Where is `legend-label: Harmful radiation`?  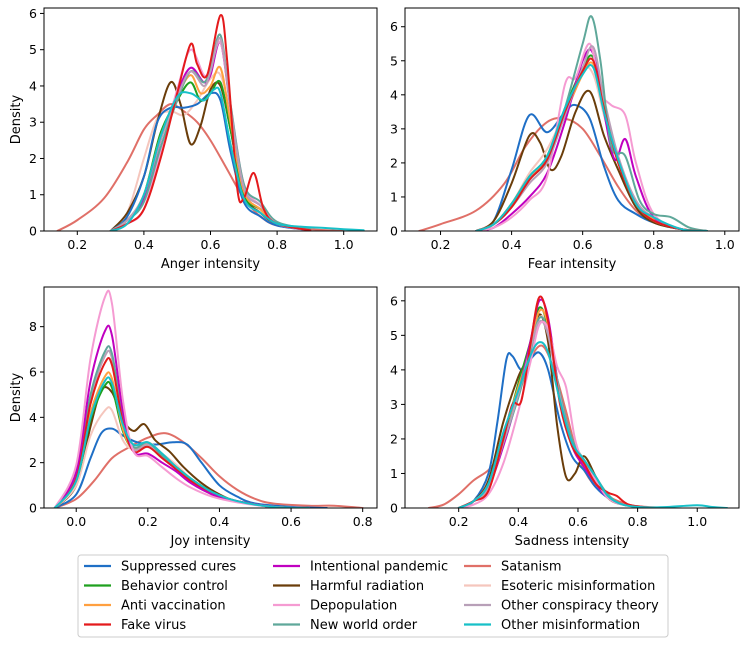 legend-label: Harmful radiation is located at coordinates (367, 586).